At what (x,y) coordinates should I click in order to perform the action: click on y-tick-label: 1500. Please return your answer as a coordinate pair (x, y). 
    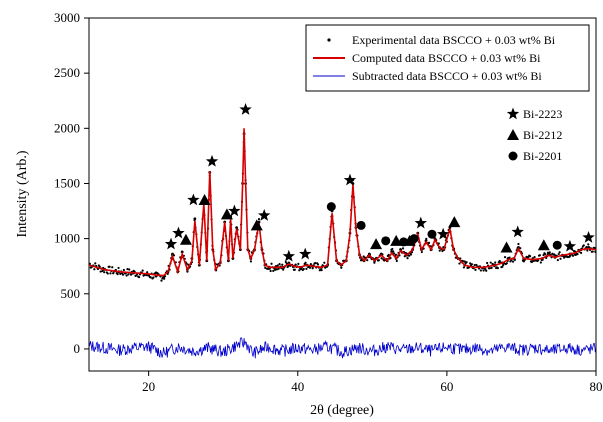
    Looking at the image, I should click on (67, 182).